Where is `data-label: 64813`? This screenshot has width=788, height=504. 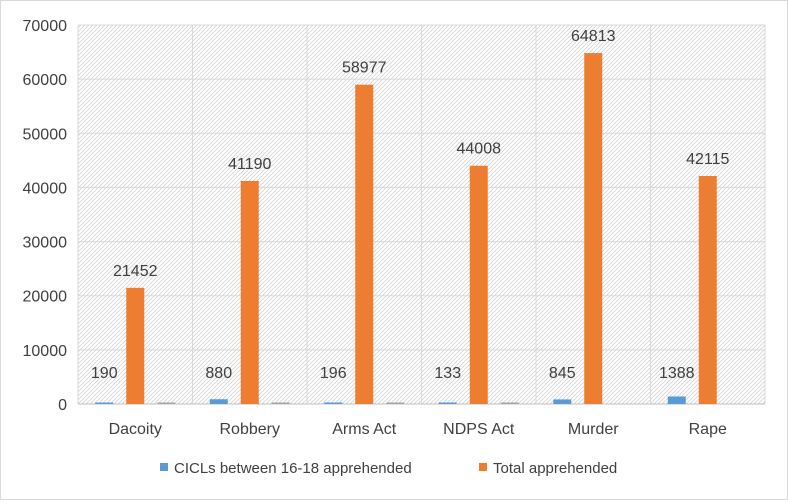
data-label: 64813 is located at coordinates (593, 36).